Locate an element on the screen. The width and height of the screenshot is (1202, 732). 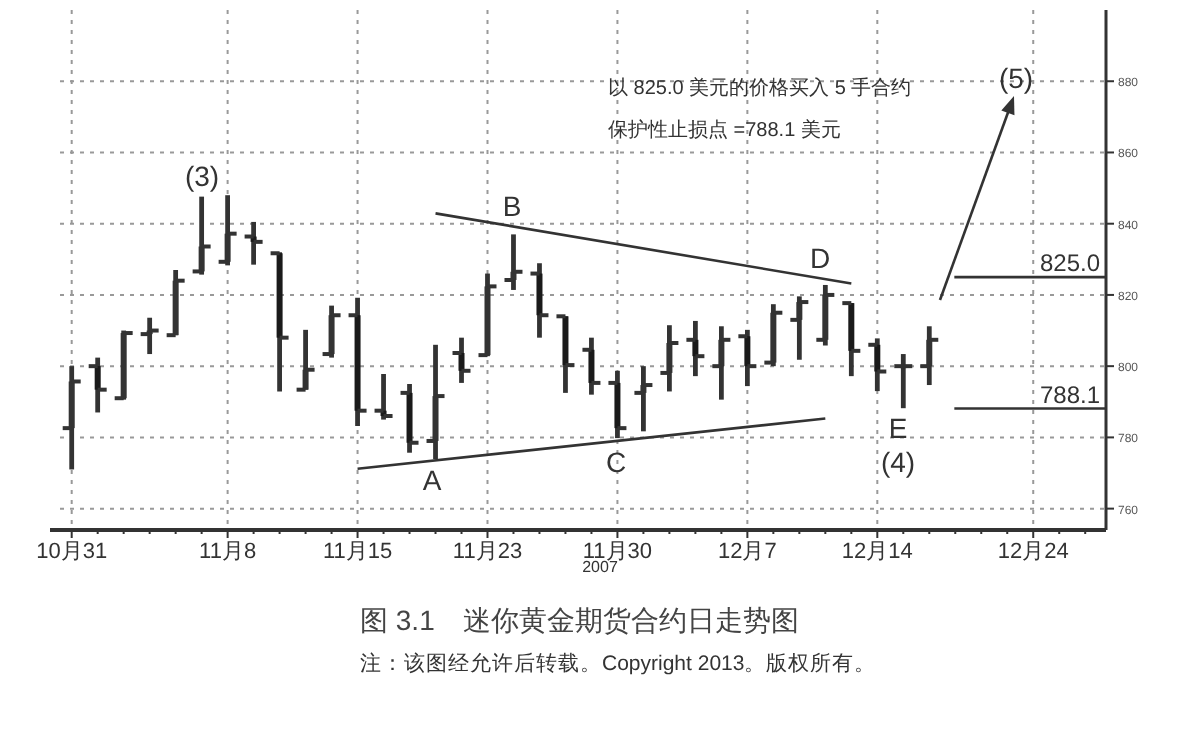
annotation: (3) is located at coordinates (202, 176).